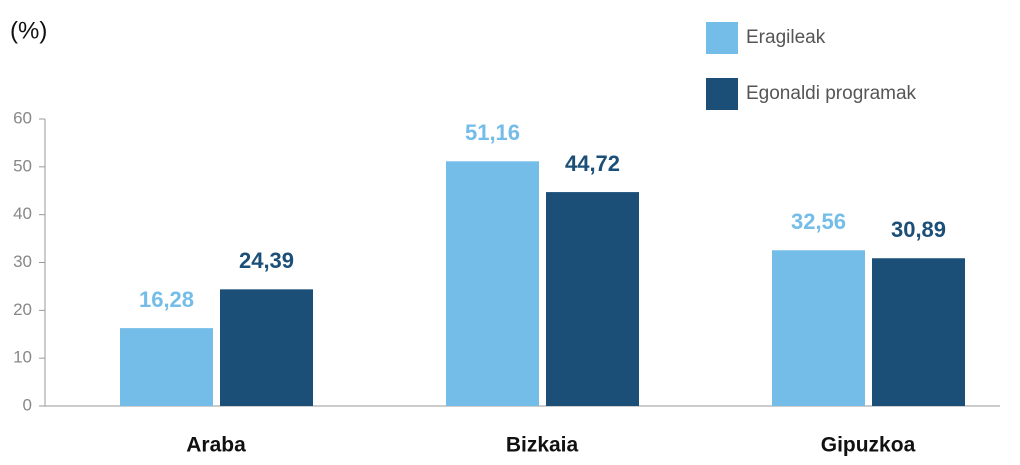  Describe the element at coordinates (22, 357) in the screenshot. I see `y-tick-label: 10` at that location.